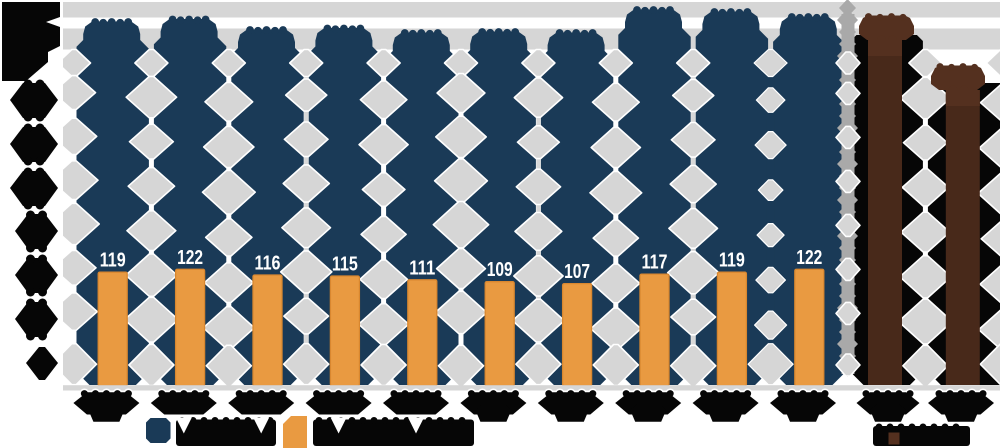 This screenshot has width=1000, height=448. I want to click on svg-text: 116, so click(268, 263).